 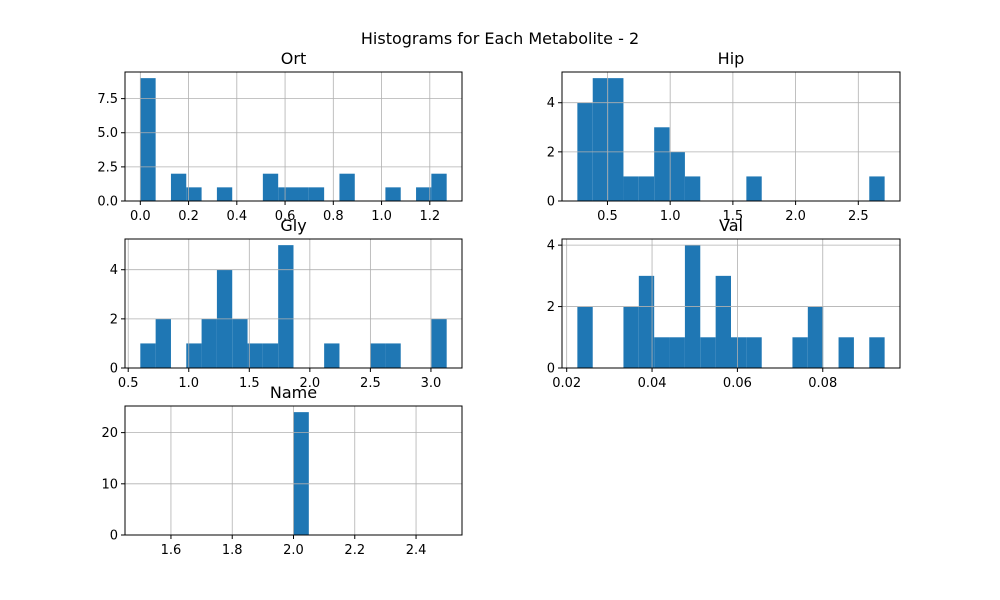 I want to click on x-tick-label: 1.5, so click(x=733, y=216).